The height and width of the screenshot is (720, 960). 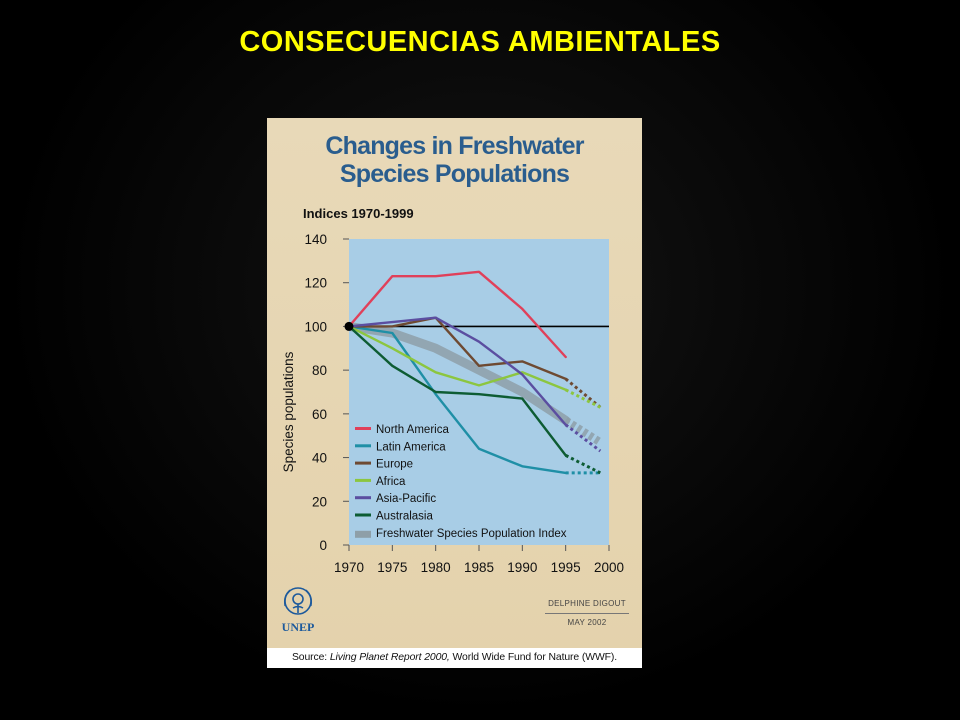 I want to click on legend-swatch-north-america, so click(x=363, y=428).